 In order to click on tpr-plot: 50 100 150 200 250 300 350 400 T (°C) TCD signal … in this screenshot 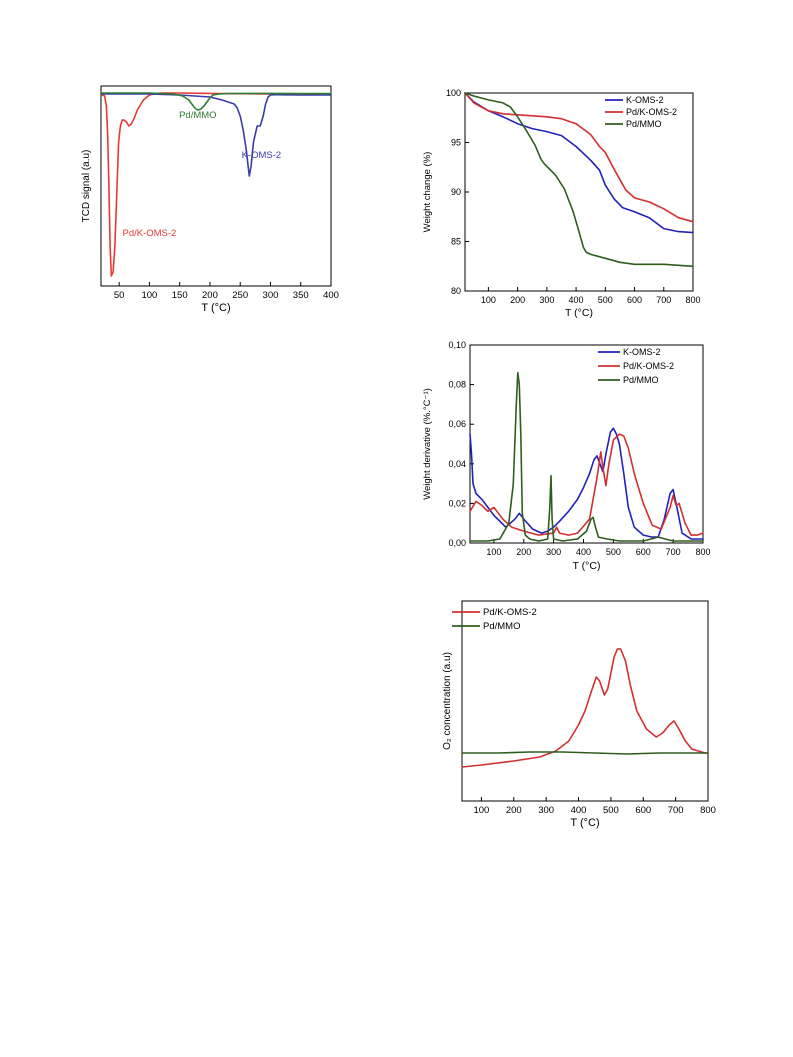, I will do `click(210, 199)`.